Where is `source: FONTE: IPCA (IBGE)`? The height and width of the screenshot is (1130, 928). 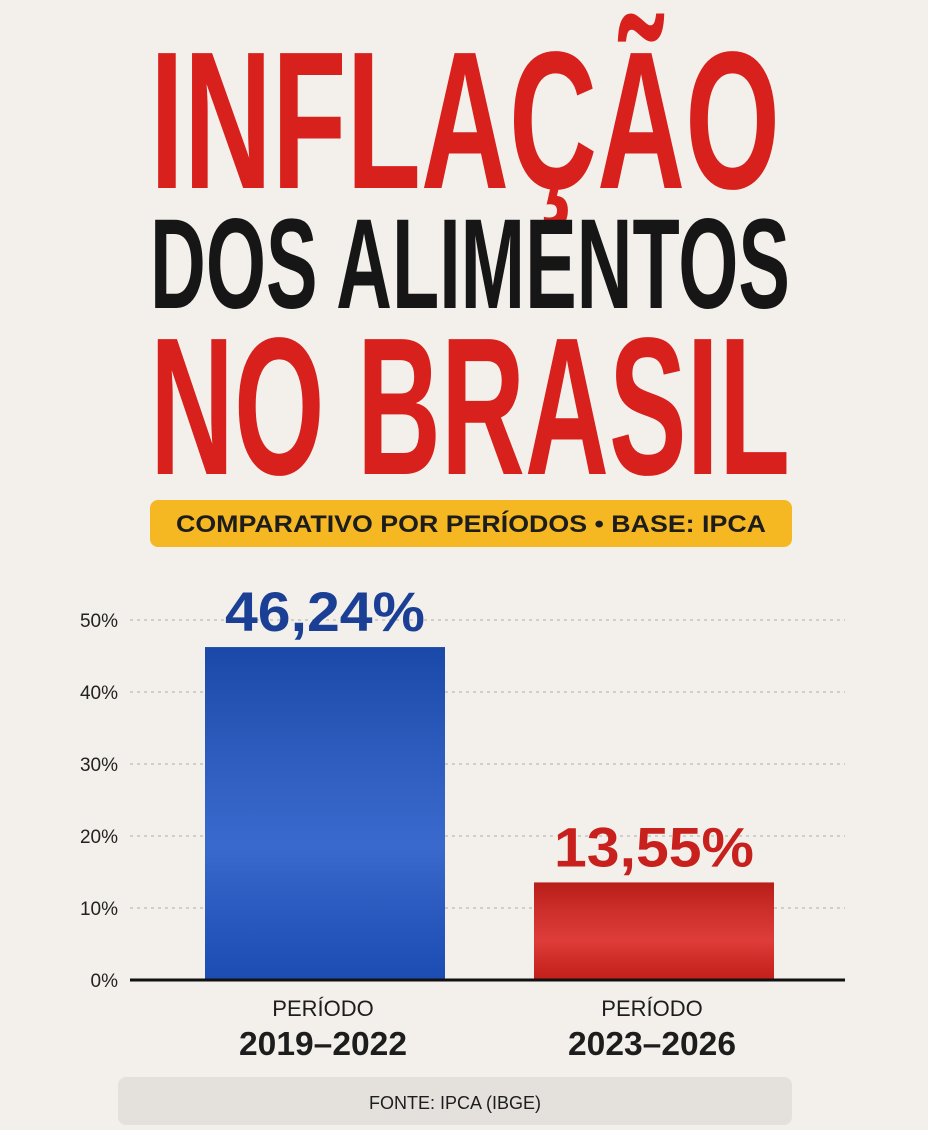
source: FONTE: IPCA (IBGE) is located at coordinates (455, 1103).